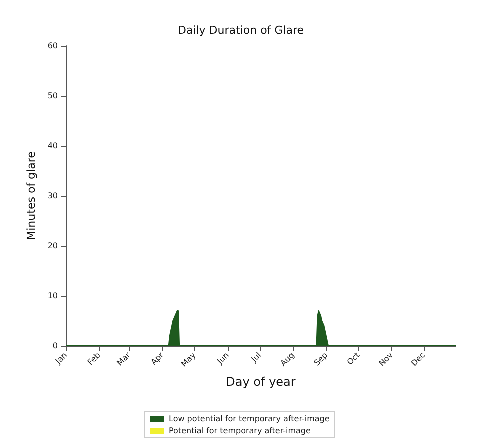 The width and height of the screenshot is (482, 444). What do you see at coordinates (124, 359) in the screenshot?
I see `x-tick-label: Mar` at bounding box center [124, 359].